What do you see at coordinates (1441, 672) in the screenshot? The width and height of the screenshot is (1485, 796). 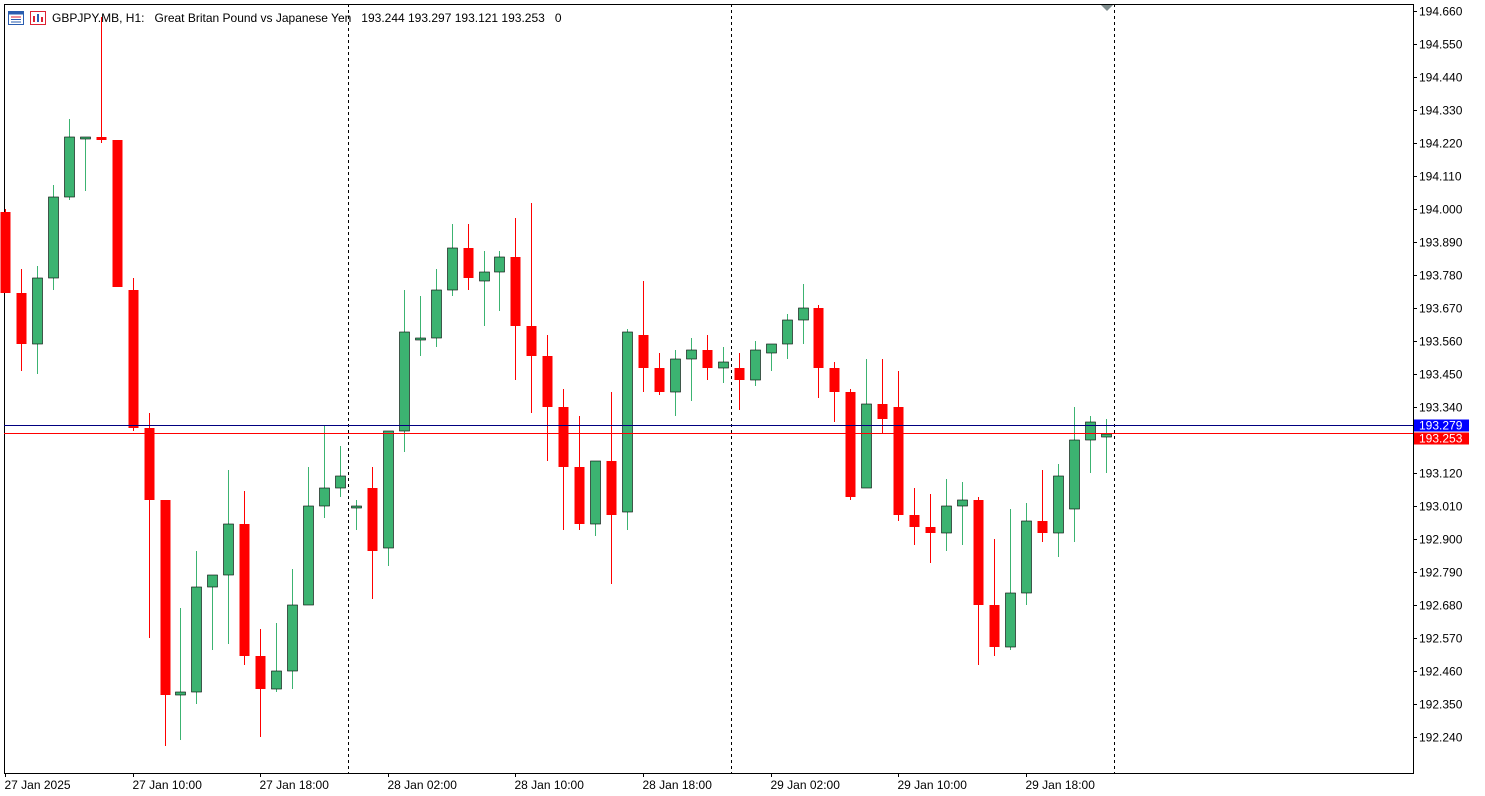 I see `y-tick-label: 192.460` at bounding box center [1441, 672].